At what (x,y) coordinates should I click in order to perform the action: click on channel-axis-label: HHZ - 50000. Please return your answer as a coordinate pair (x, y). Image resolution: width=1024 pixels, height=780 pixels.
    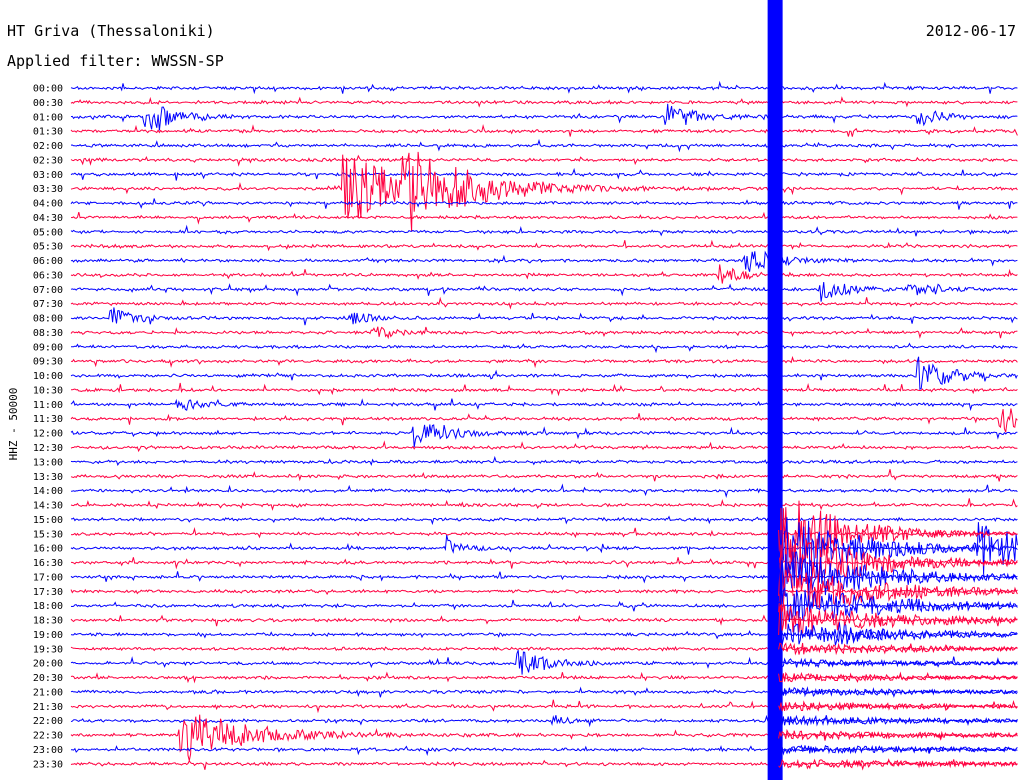
    Looking at the image, I should click on (13, 424).